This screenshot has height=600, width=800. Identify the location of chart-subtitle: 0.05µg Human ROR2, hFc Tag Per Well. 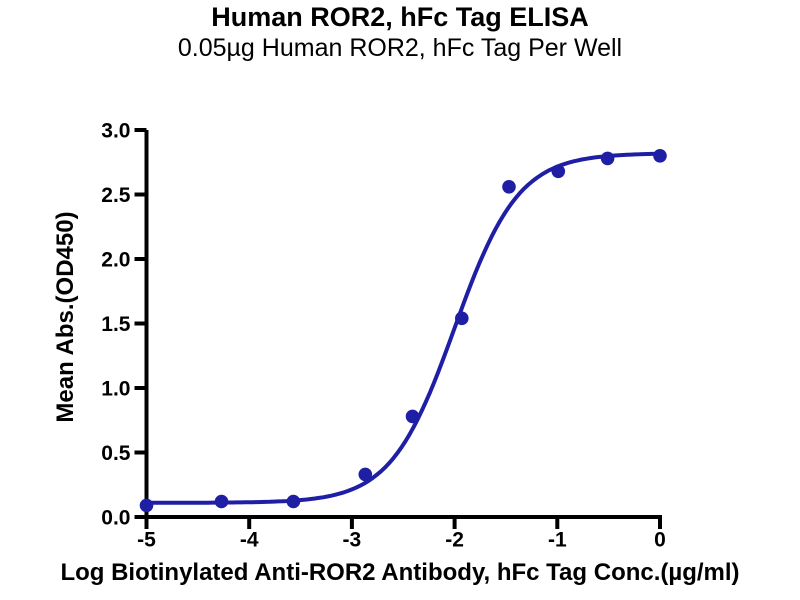
(400, 48).